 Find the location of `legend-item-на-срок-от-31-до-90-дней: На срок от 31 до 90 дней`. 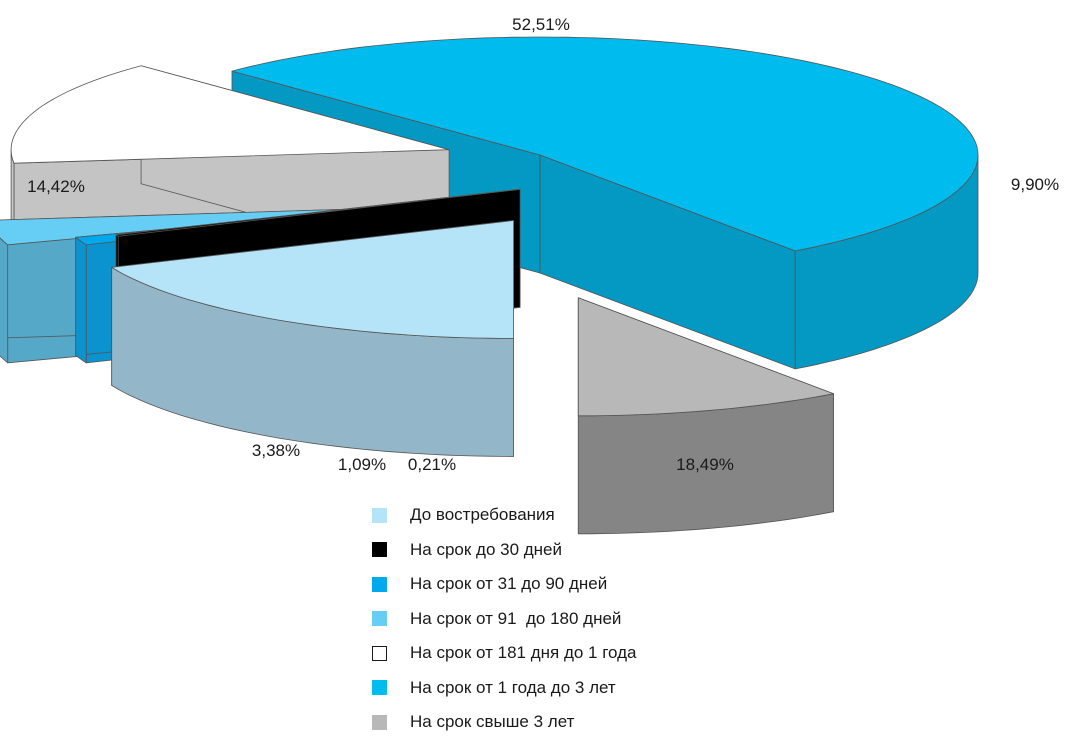

legend-item-на-срок-от-31-до-90-дней: На срок от 31 до 90 дней is located at coordinates (504, 584).